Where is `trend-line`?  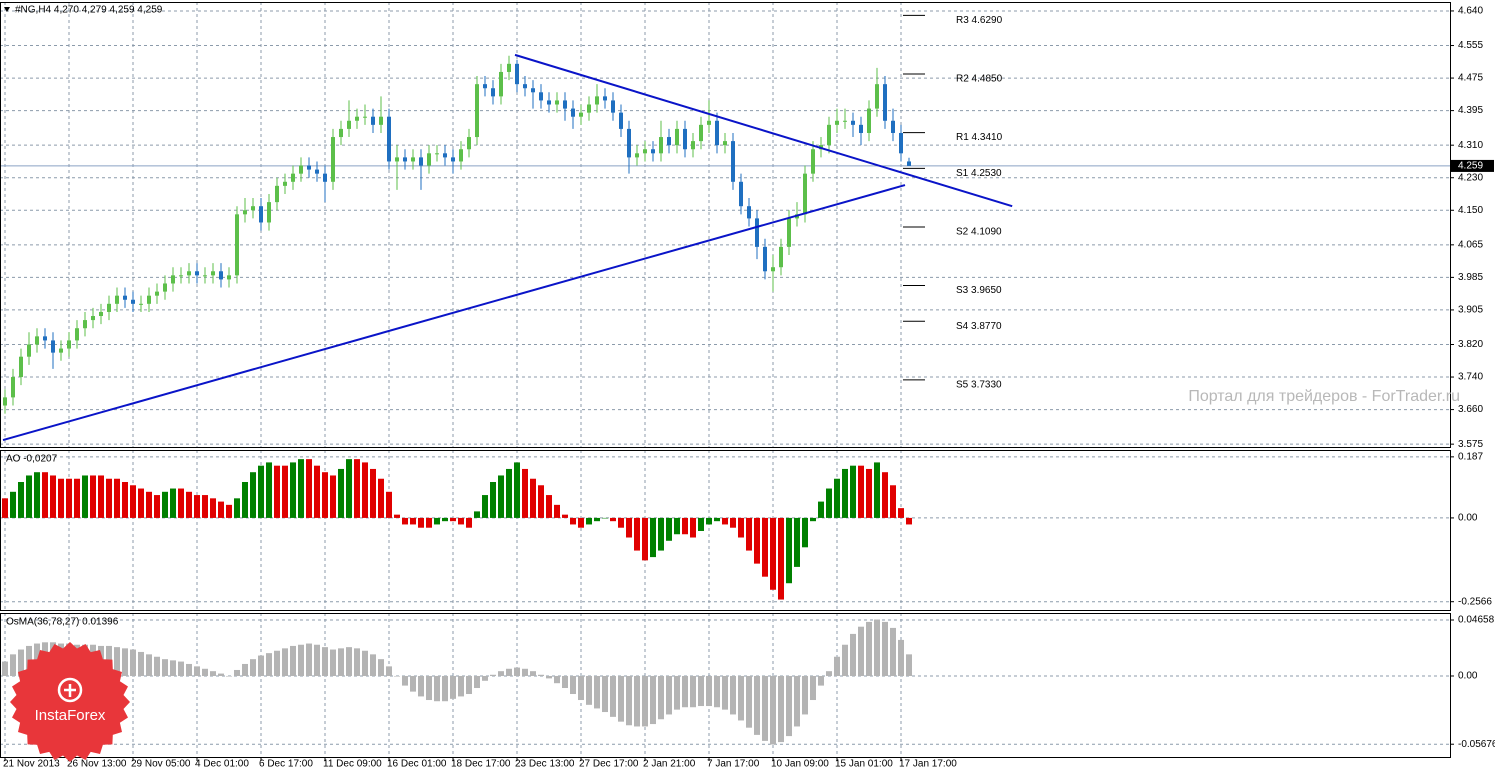 trend-line is located at coordinates (763, 130).